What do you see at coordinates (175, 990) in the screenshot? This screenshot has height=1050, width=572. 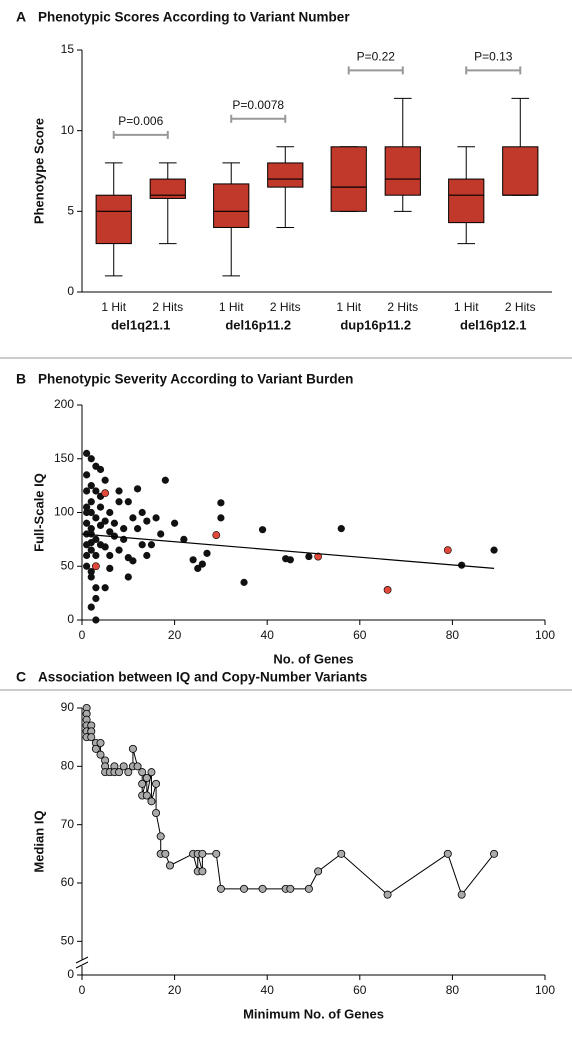 I see `x-tick-label: 20` at bounding box center [175, 990].